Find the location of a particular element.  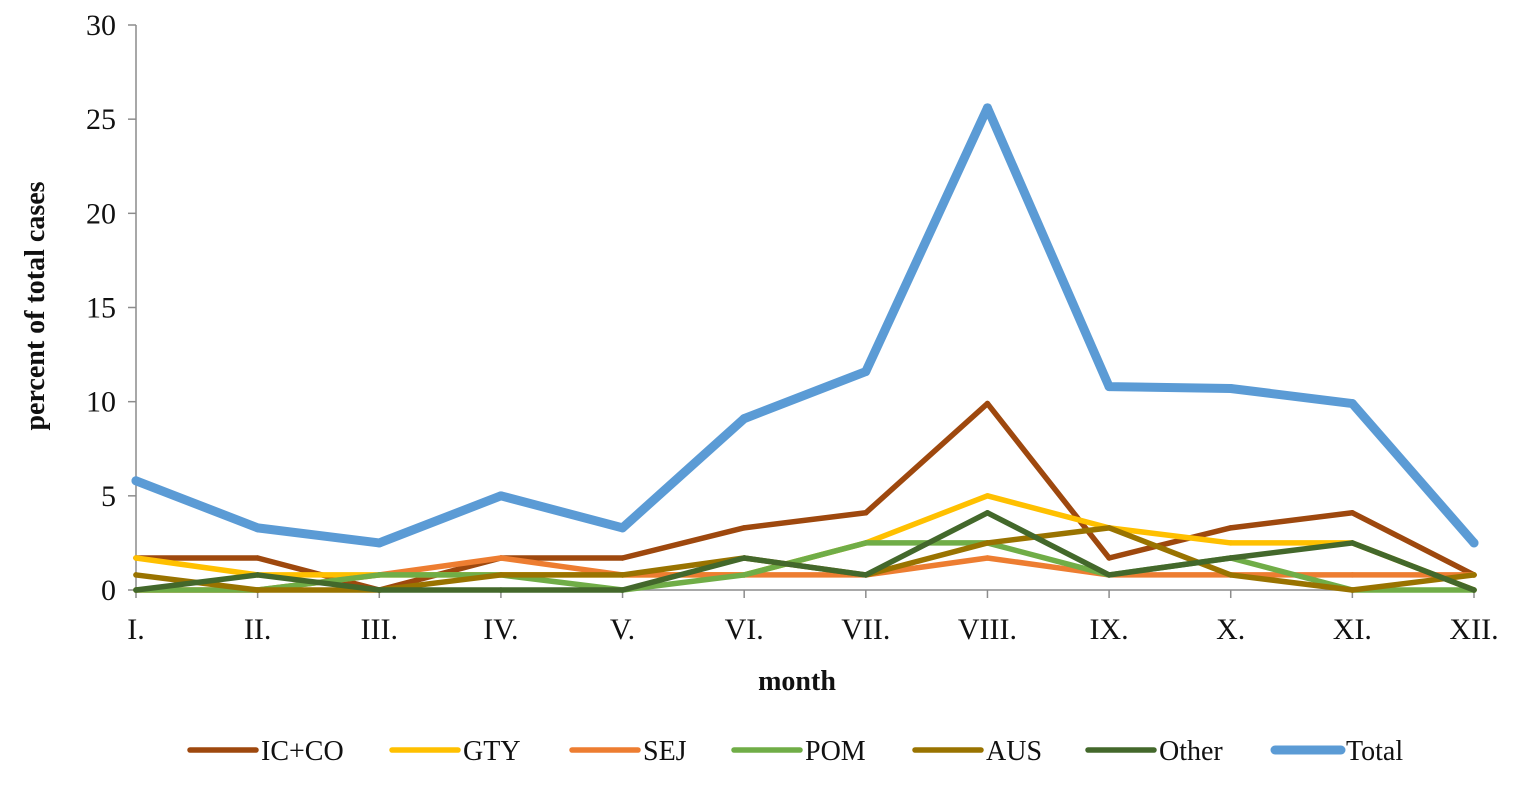

x-tick-label: VIII. is located at coordinates (987, 629).